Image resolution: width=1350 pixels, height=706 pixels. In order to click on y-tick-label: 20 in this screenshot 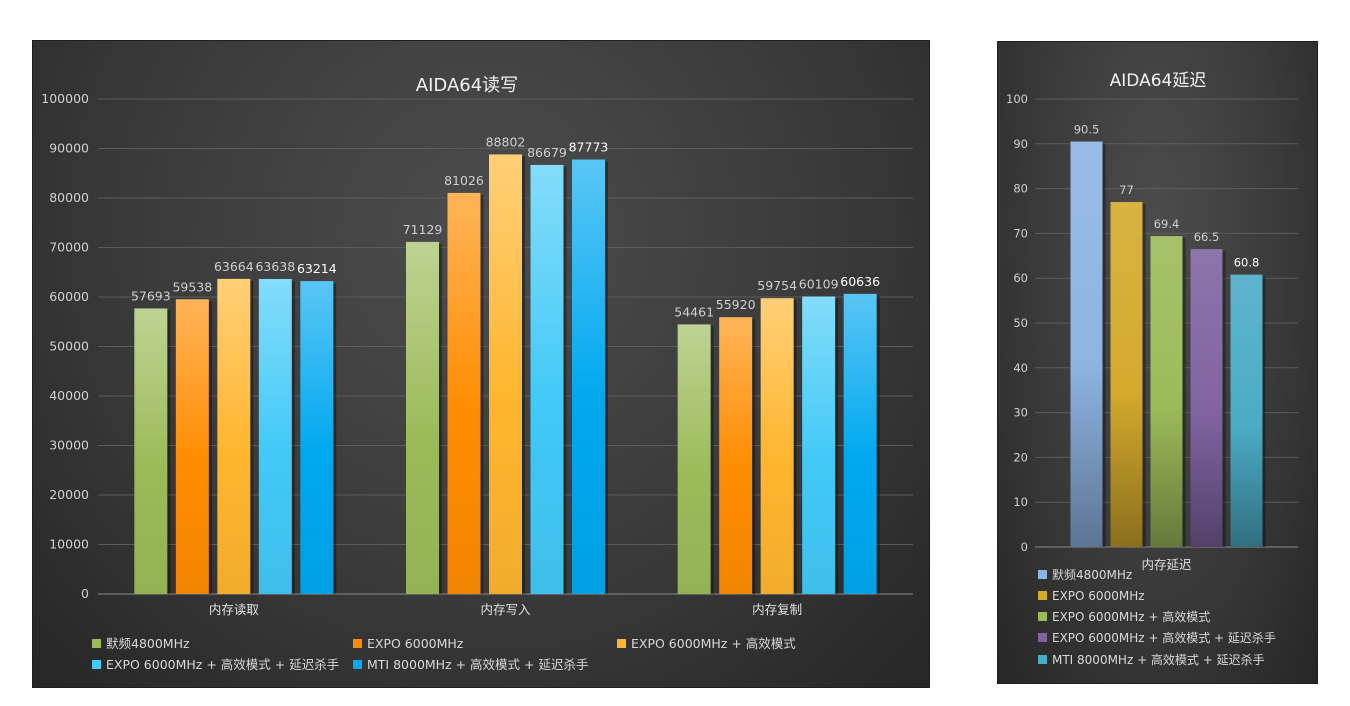, I will do `click(1020, 457)`.